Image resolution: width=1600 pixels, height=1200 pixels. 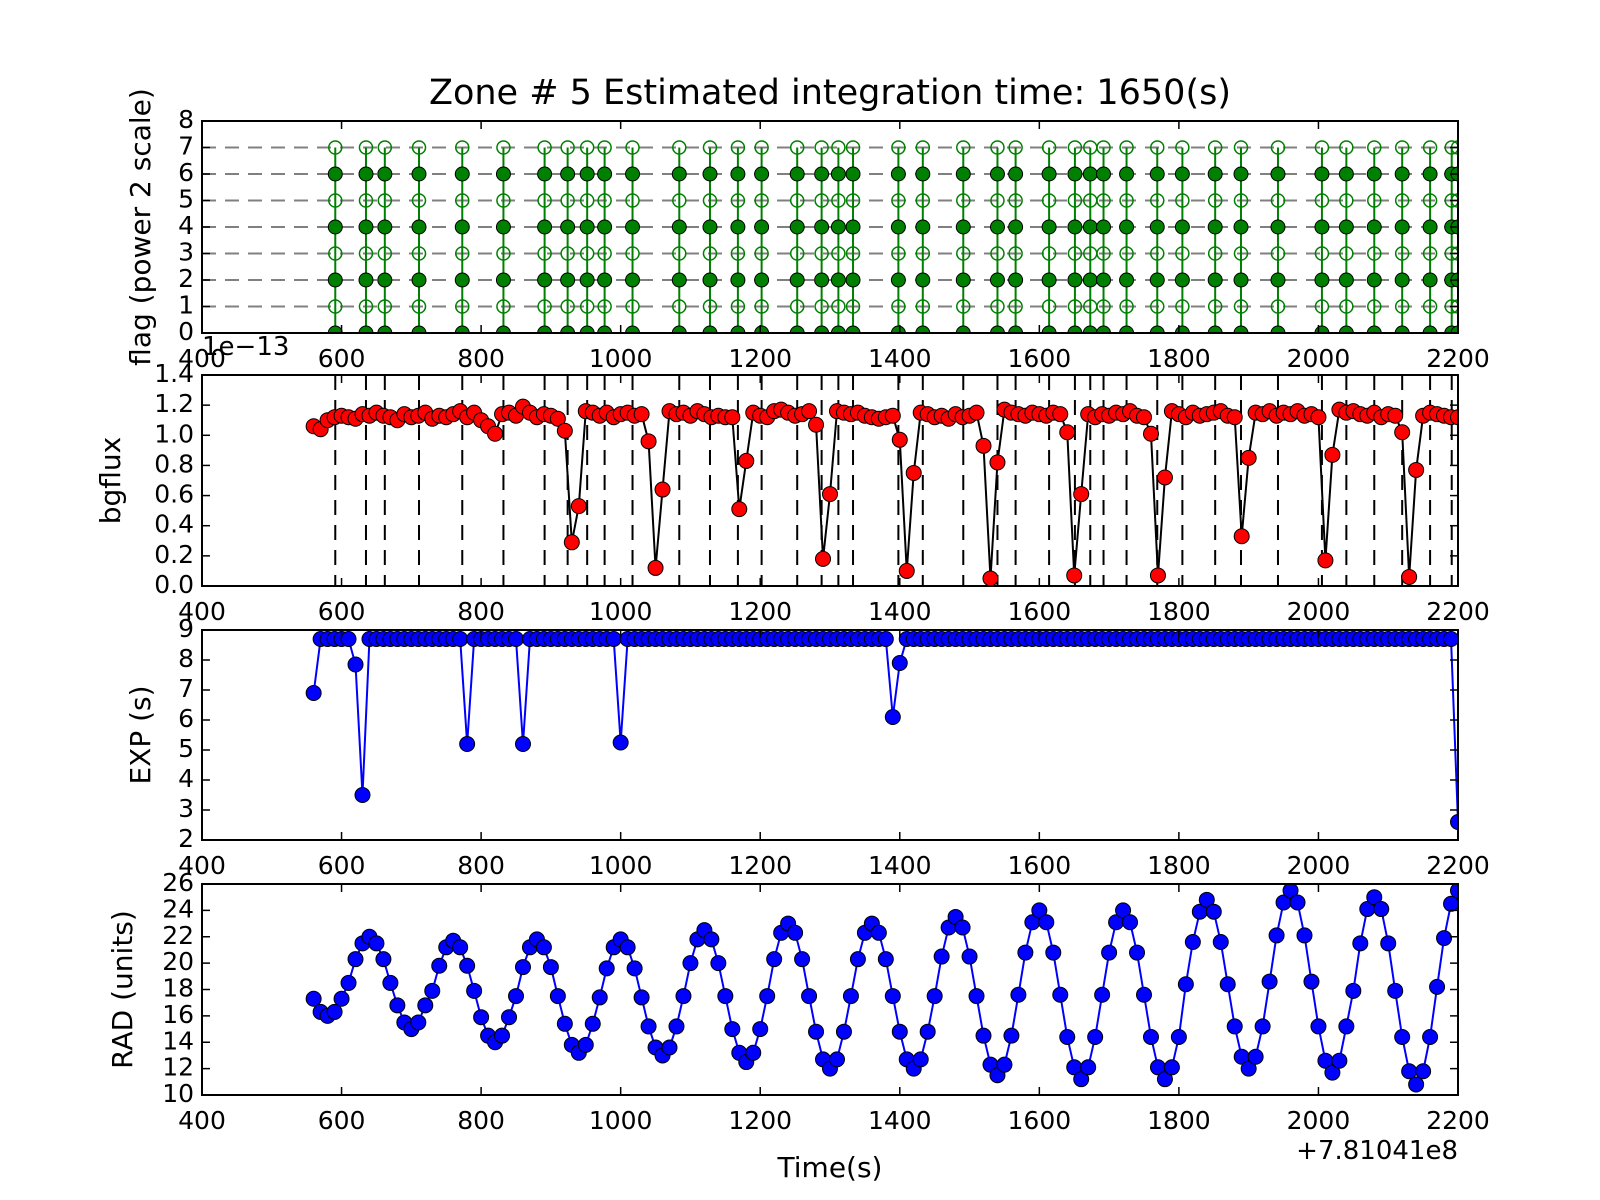 What do you see at coordinates (186, 718) in the screenshot?
I see `y-tick-label: 6` at bounding box center [186, 718].